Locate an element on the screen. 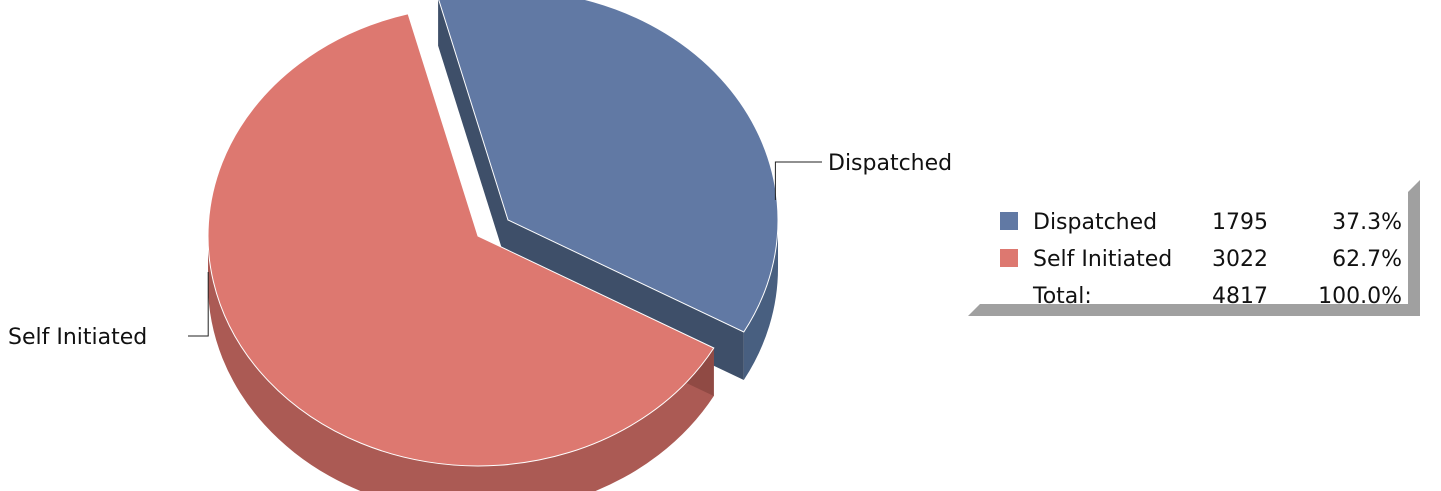  legend-label-total: Total: is located at coordinates (1062, 296).